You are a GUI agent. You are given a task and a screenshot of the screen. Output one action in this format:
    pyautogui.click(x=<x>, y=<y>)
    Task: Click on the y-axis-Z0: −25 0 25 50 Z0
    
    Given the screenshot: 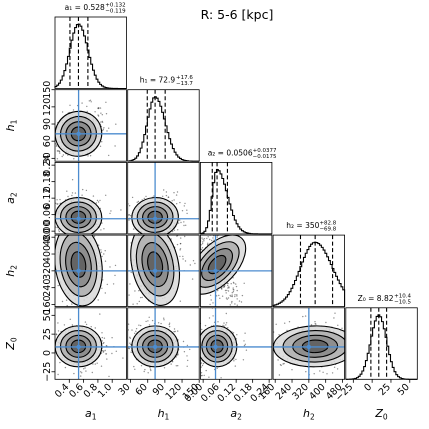 What is the action you would take?
    pyautogui.click(x=29, y=345)
    